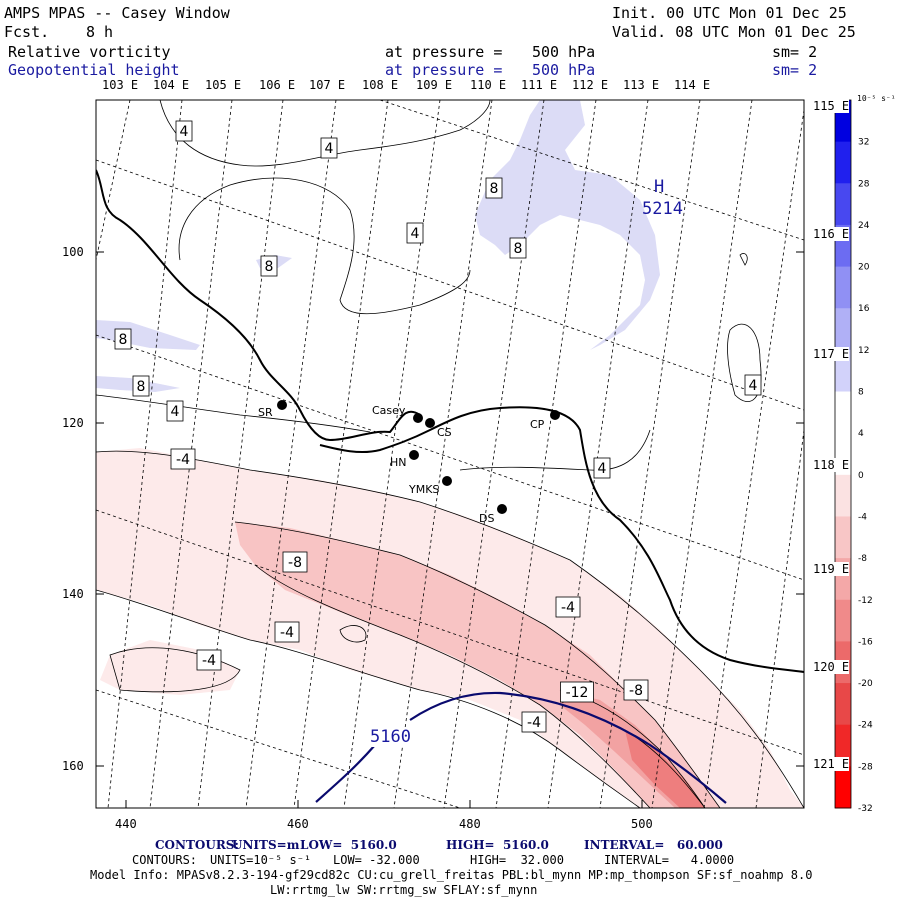 This screenshot has height=900, width=900. I want to click on x-tick-label: 440, so click(126, 824).